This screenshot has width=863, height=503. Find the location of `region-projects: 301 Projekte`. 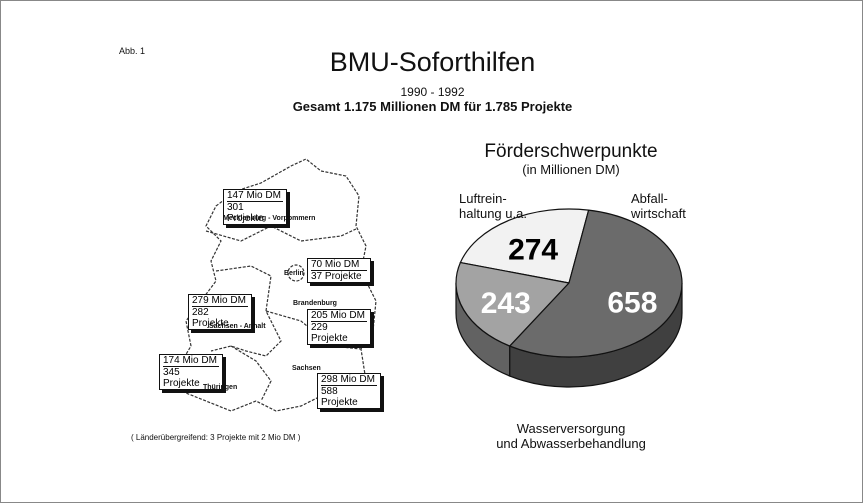

region-projects: 301 Projekte is located at coordinates (245, 213).